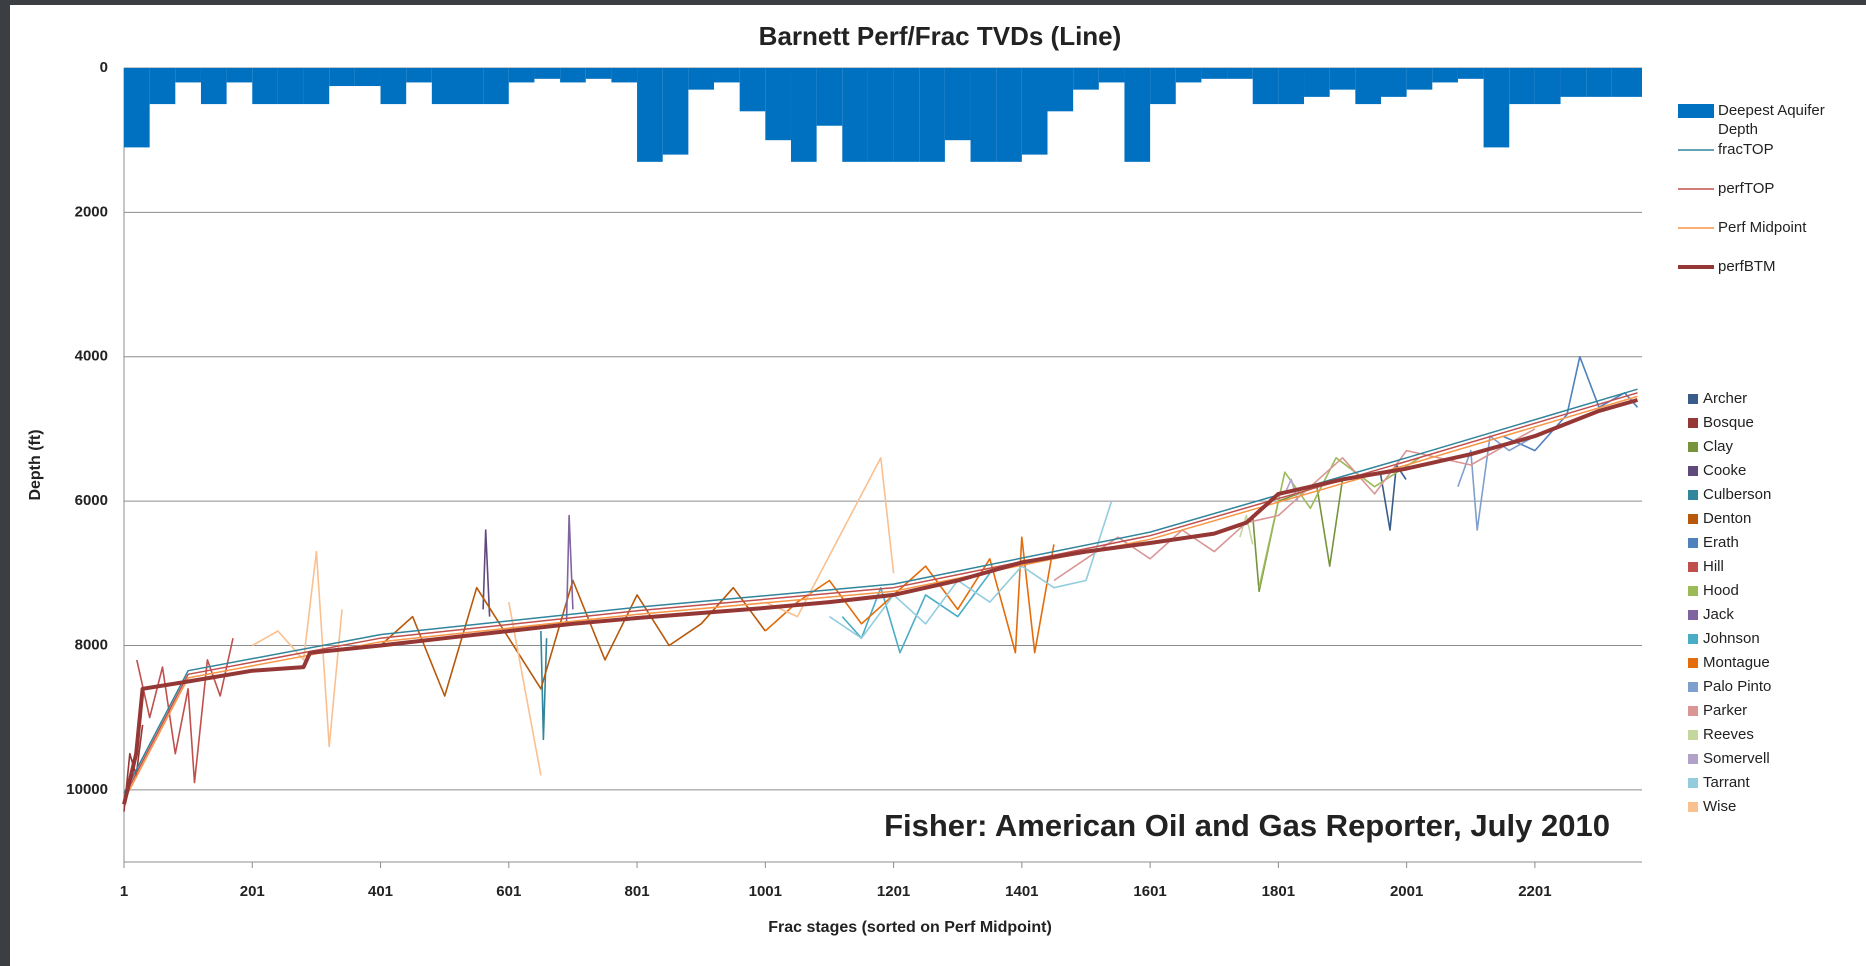 This screenshot has width=1866, height=966. I want to click on x-tick-label: 401, so click(380, 891).